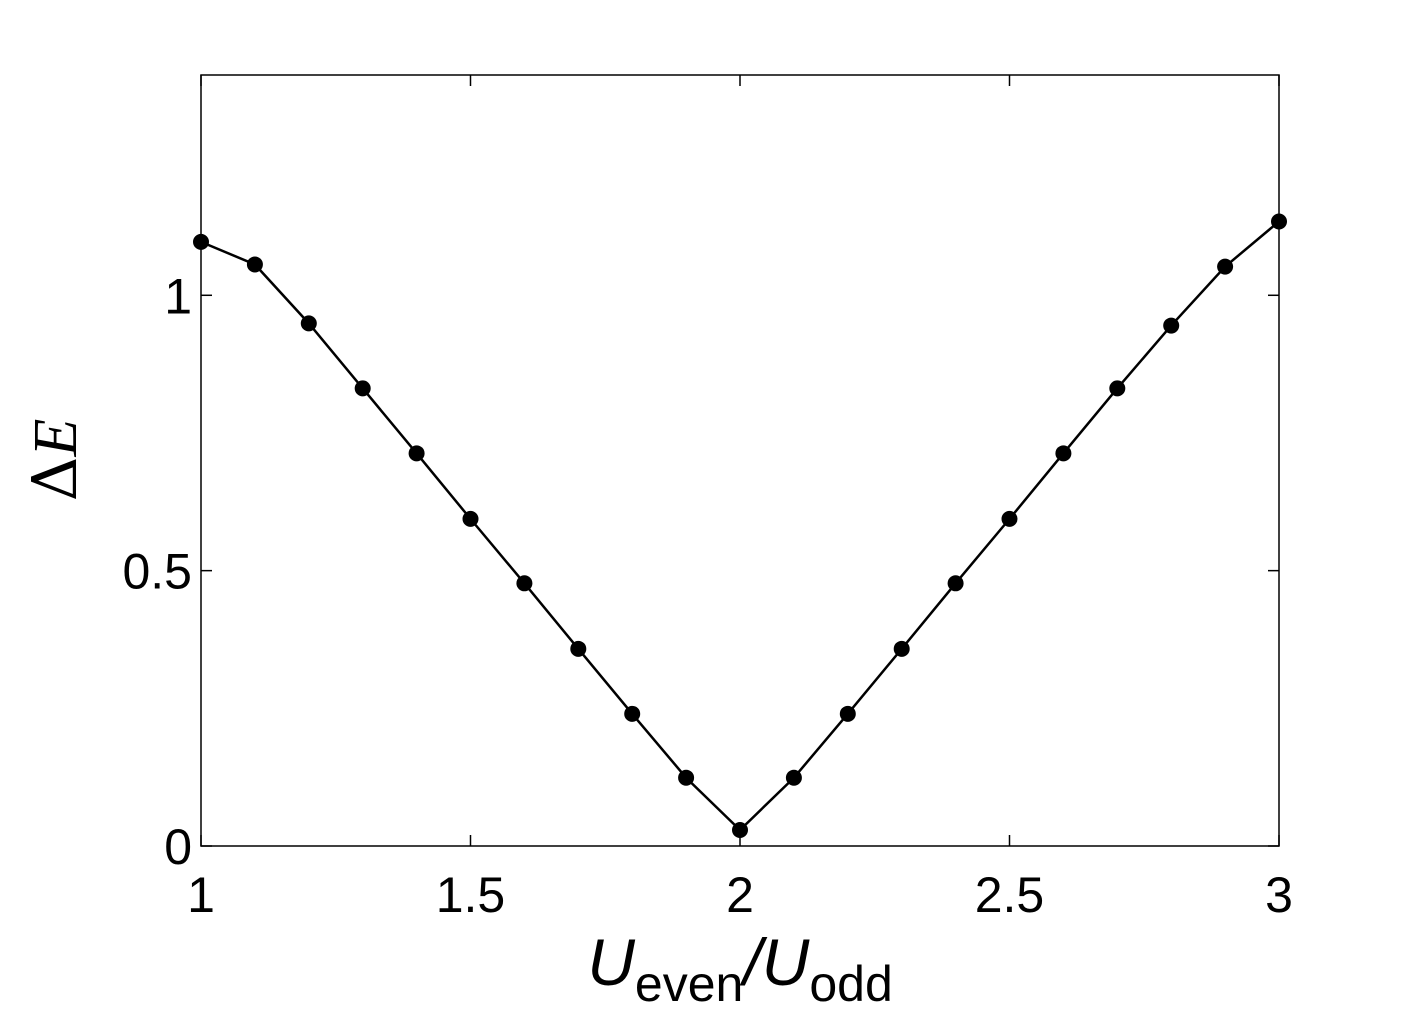  Describe the element at coordinates (1279, 895) in the screenshot. I see `x-tick-label: 3` at that location.